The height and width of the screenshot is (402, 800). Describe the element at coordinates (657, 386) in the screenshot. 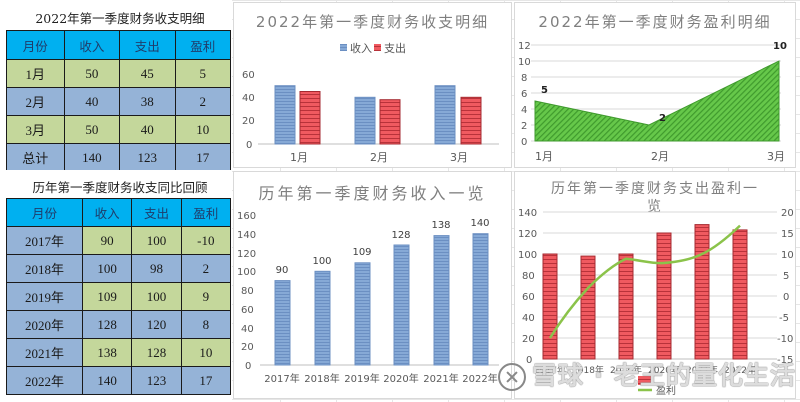

I see `chart-legend: 盈利` at that location.